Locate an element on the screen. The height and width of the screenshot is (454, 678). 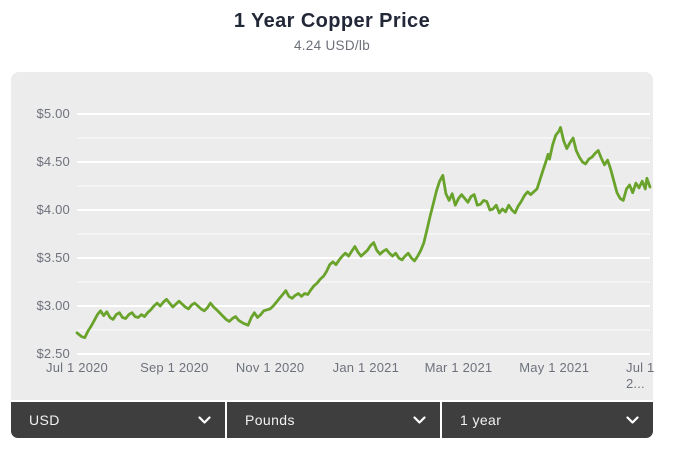
x-axis-label: Sep 1 2020 is located at coordinates (174, 367).